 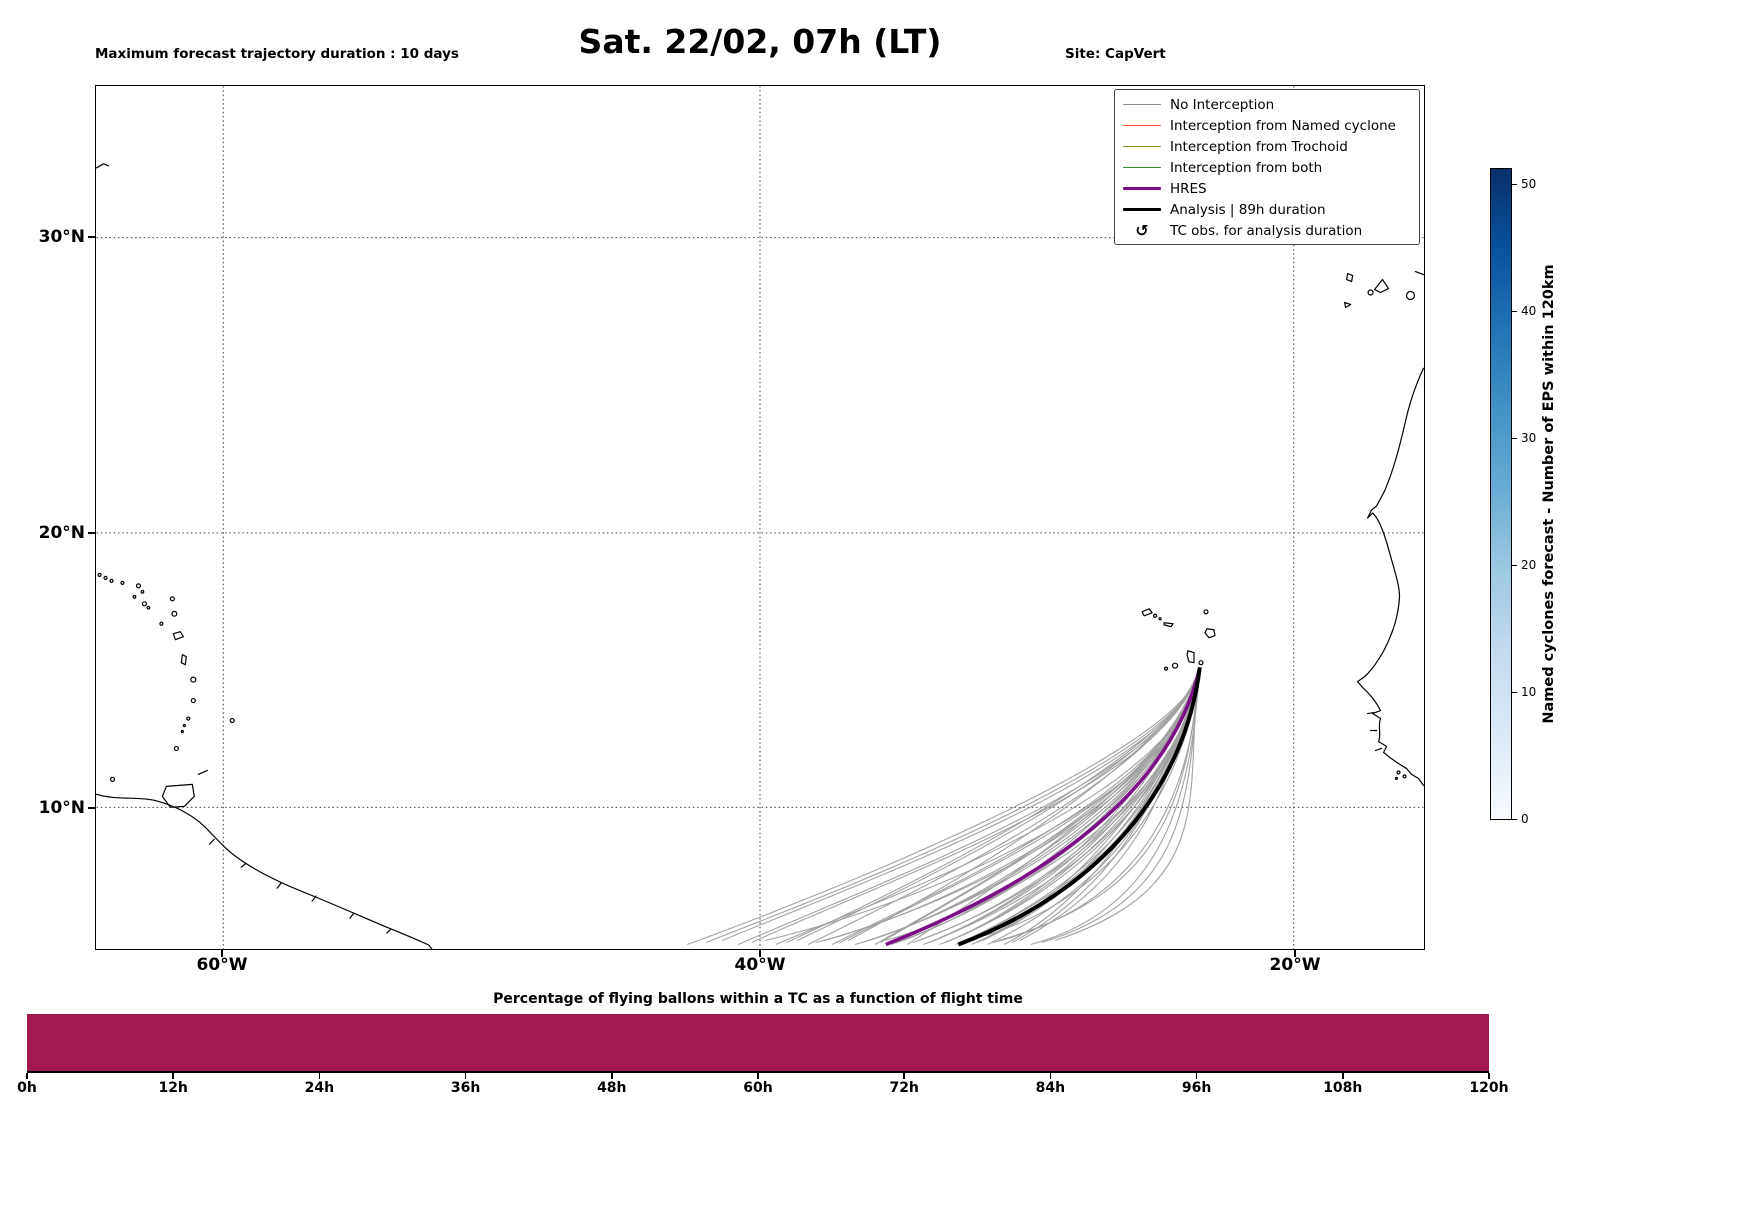 I want to click on legend-item: Analysis | 89h duration, so click(x=1267, y=209).